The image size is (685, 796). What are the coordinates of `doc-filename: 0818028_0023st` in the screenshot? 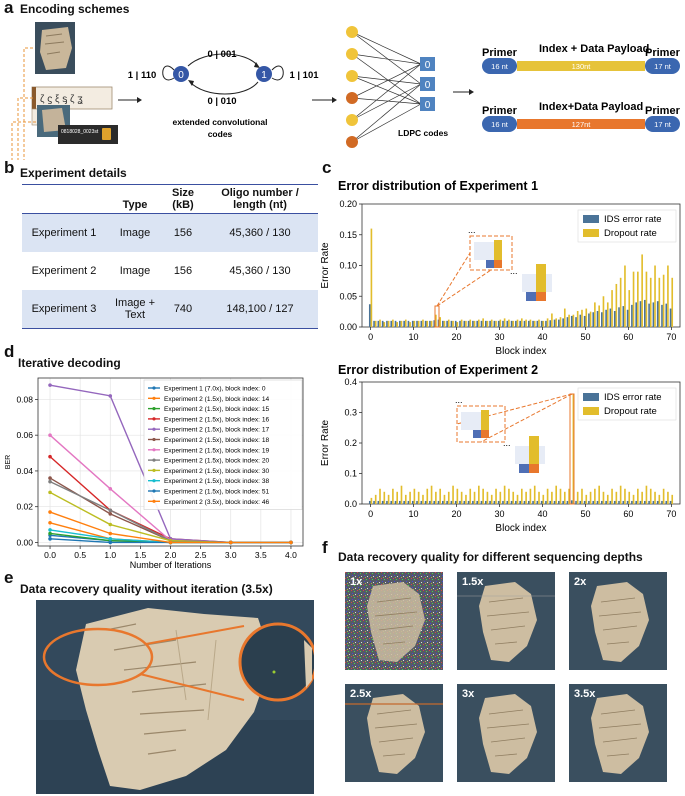 It's located at (80, 132).